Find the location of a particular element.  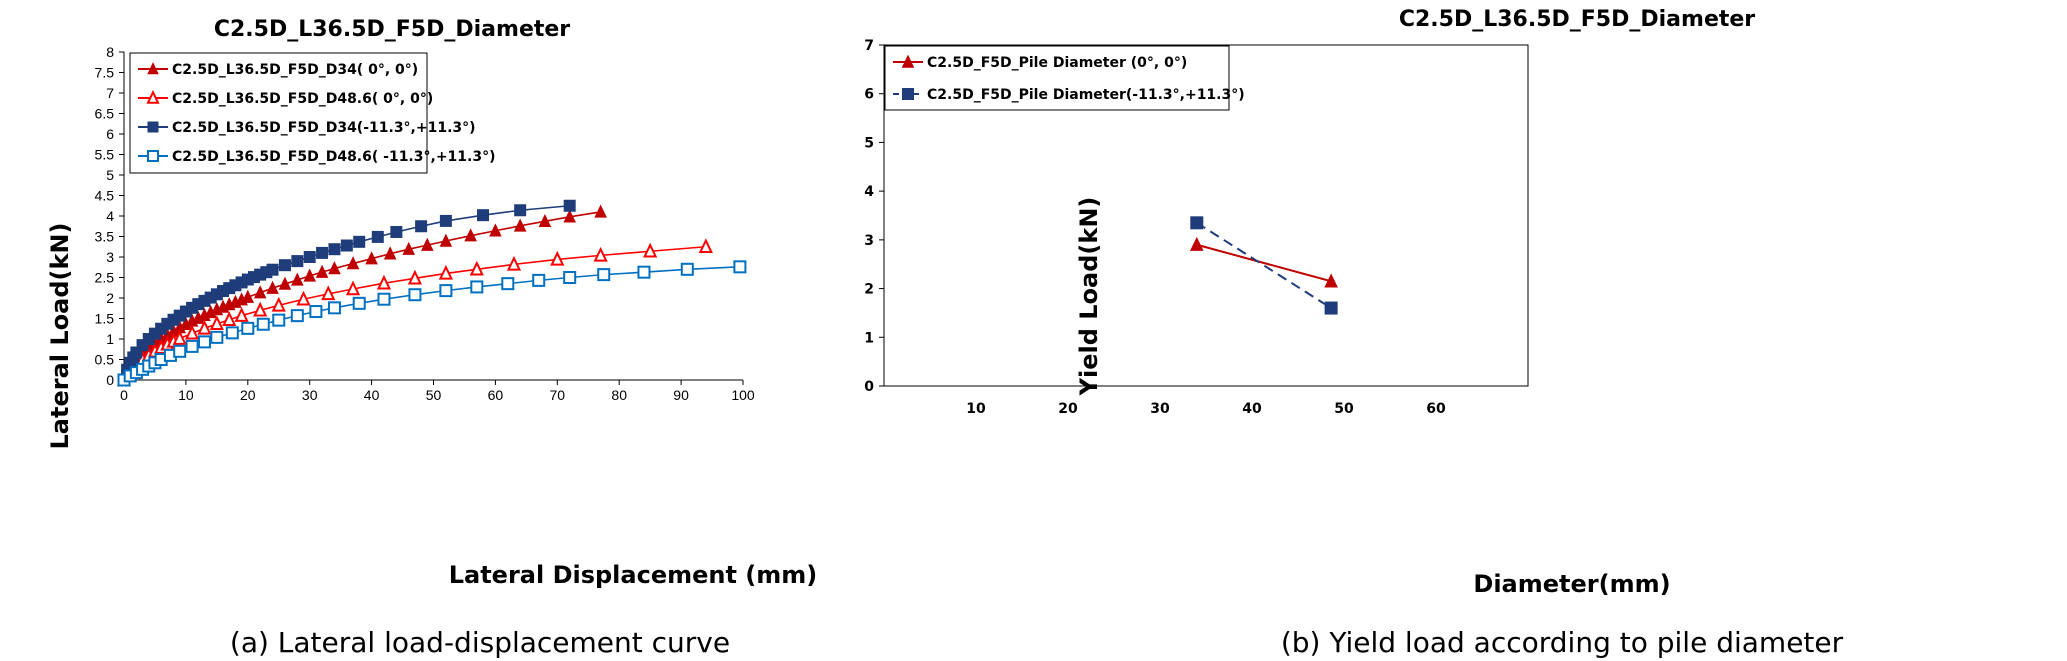

chart-a-title: C2.5D_L36.5D_F5D_Diameter is located at coordinates (392, 29).